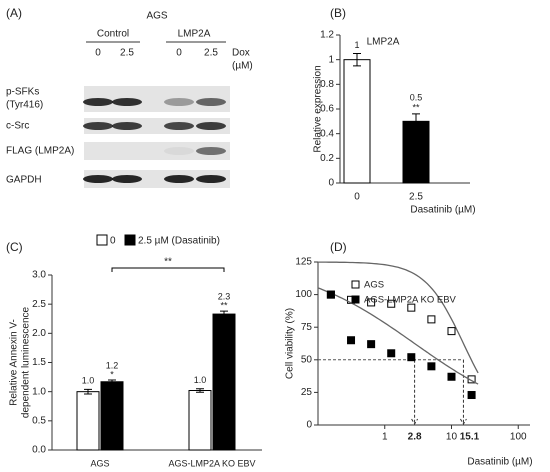  What do you see at coordinates (338, 247) in the screenshot?
I see `panel-label: (D)` at bounding box center [338, 247].